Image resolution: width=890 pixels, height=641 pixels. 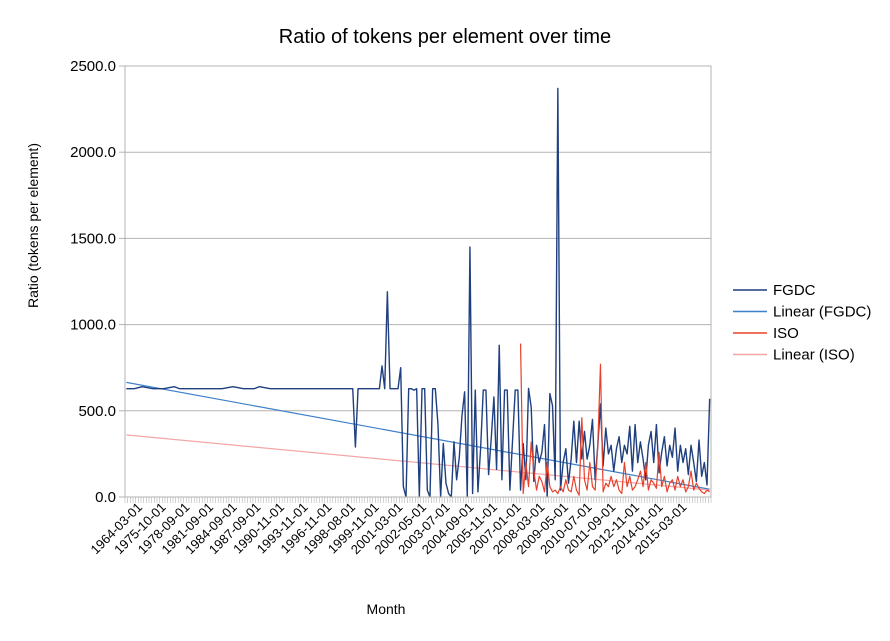 I want to click on y-tick-label: 0.0, so click(x=105, y=497).